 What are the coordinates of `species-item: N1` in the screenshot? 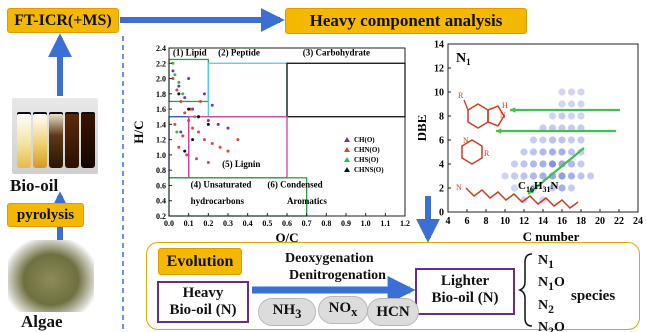 It's located at (546, 262).